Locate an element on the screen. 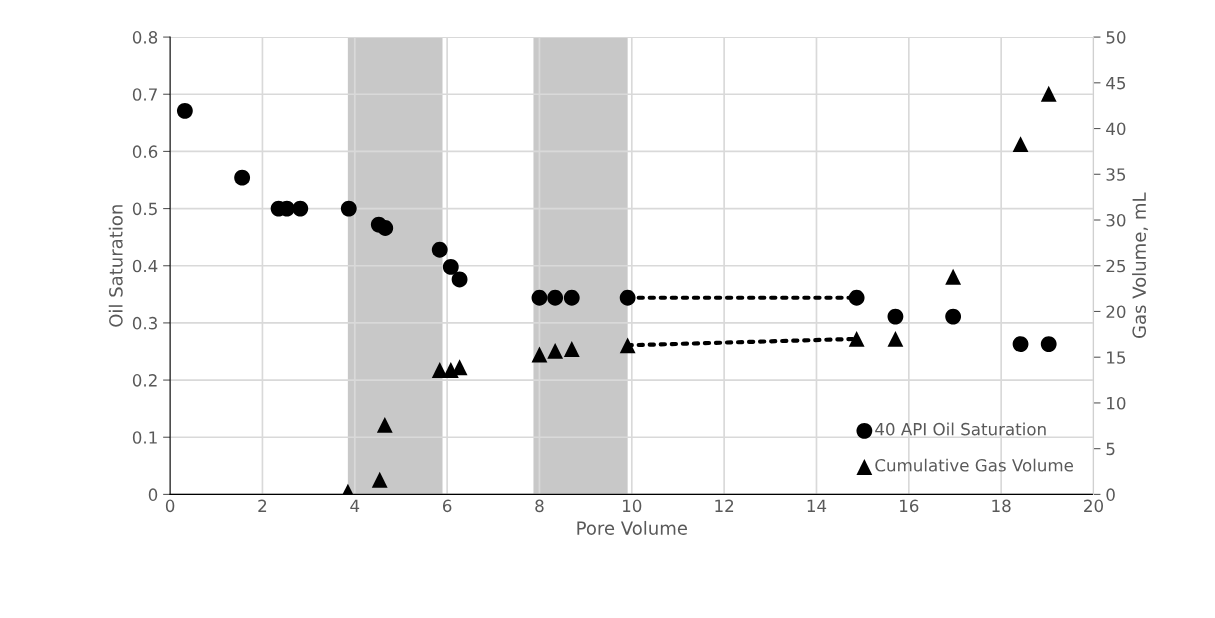 This screenshot has width=1215, height=618. y-tick-label: 0.6 is located at coordinates (145, 151).